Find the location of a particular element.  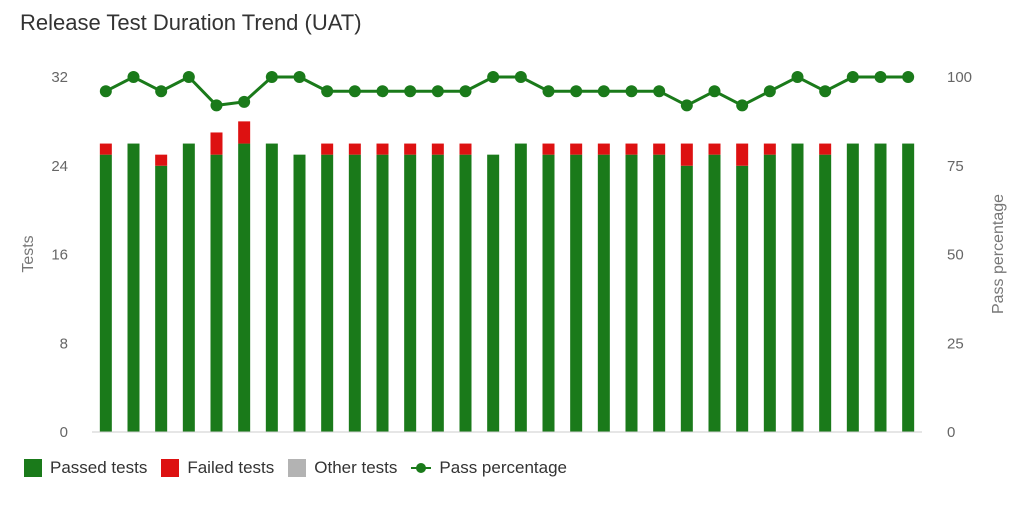

y-axis-label: Tests is located at coordinates (28, 253).